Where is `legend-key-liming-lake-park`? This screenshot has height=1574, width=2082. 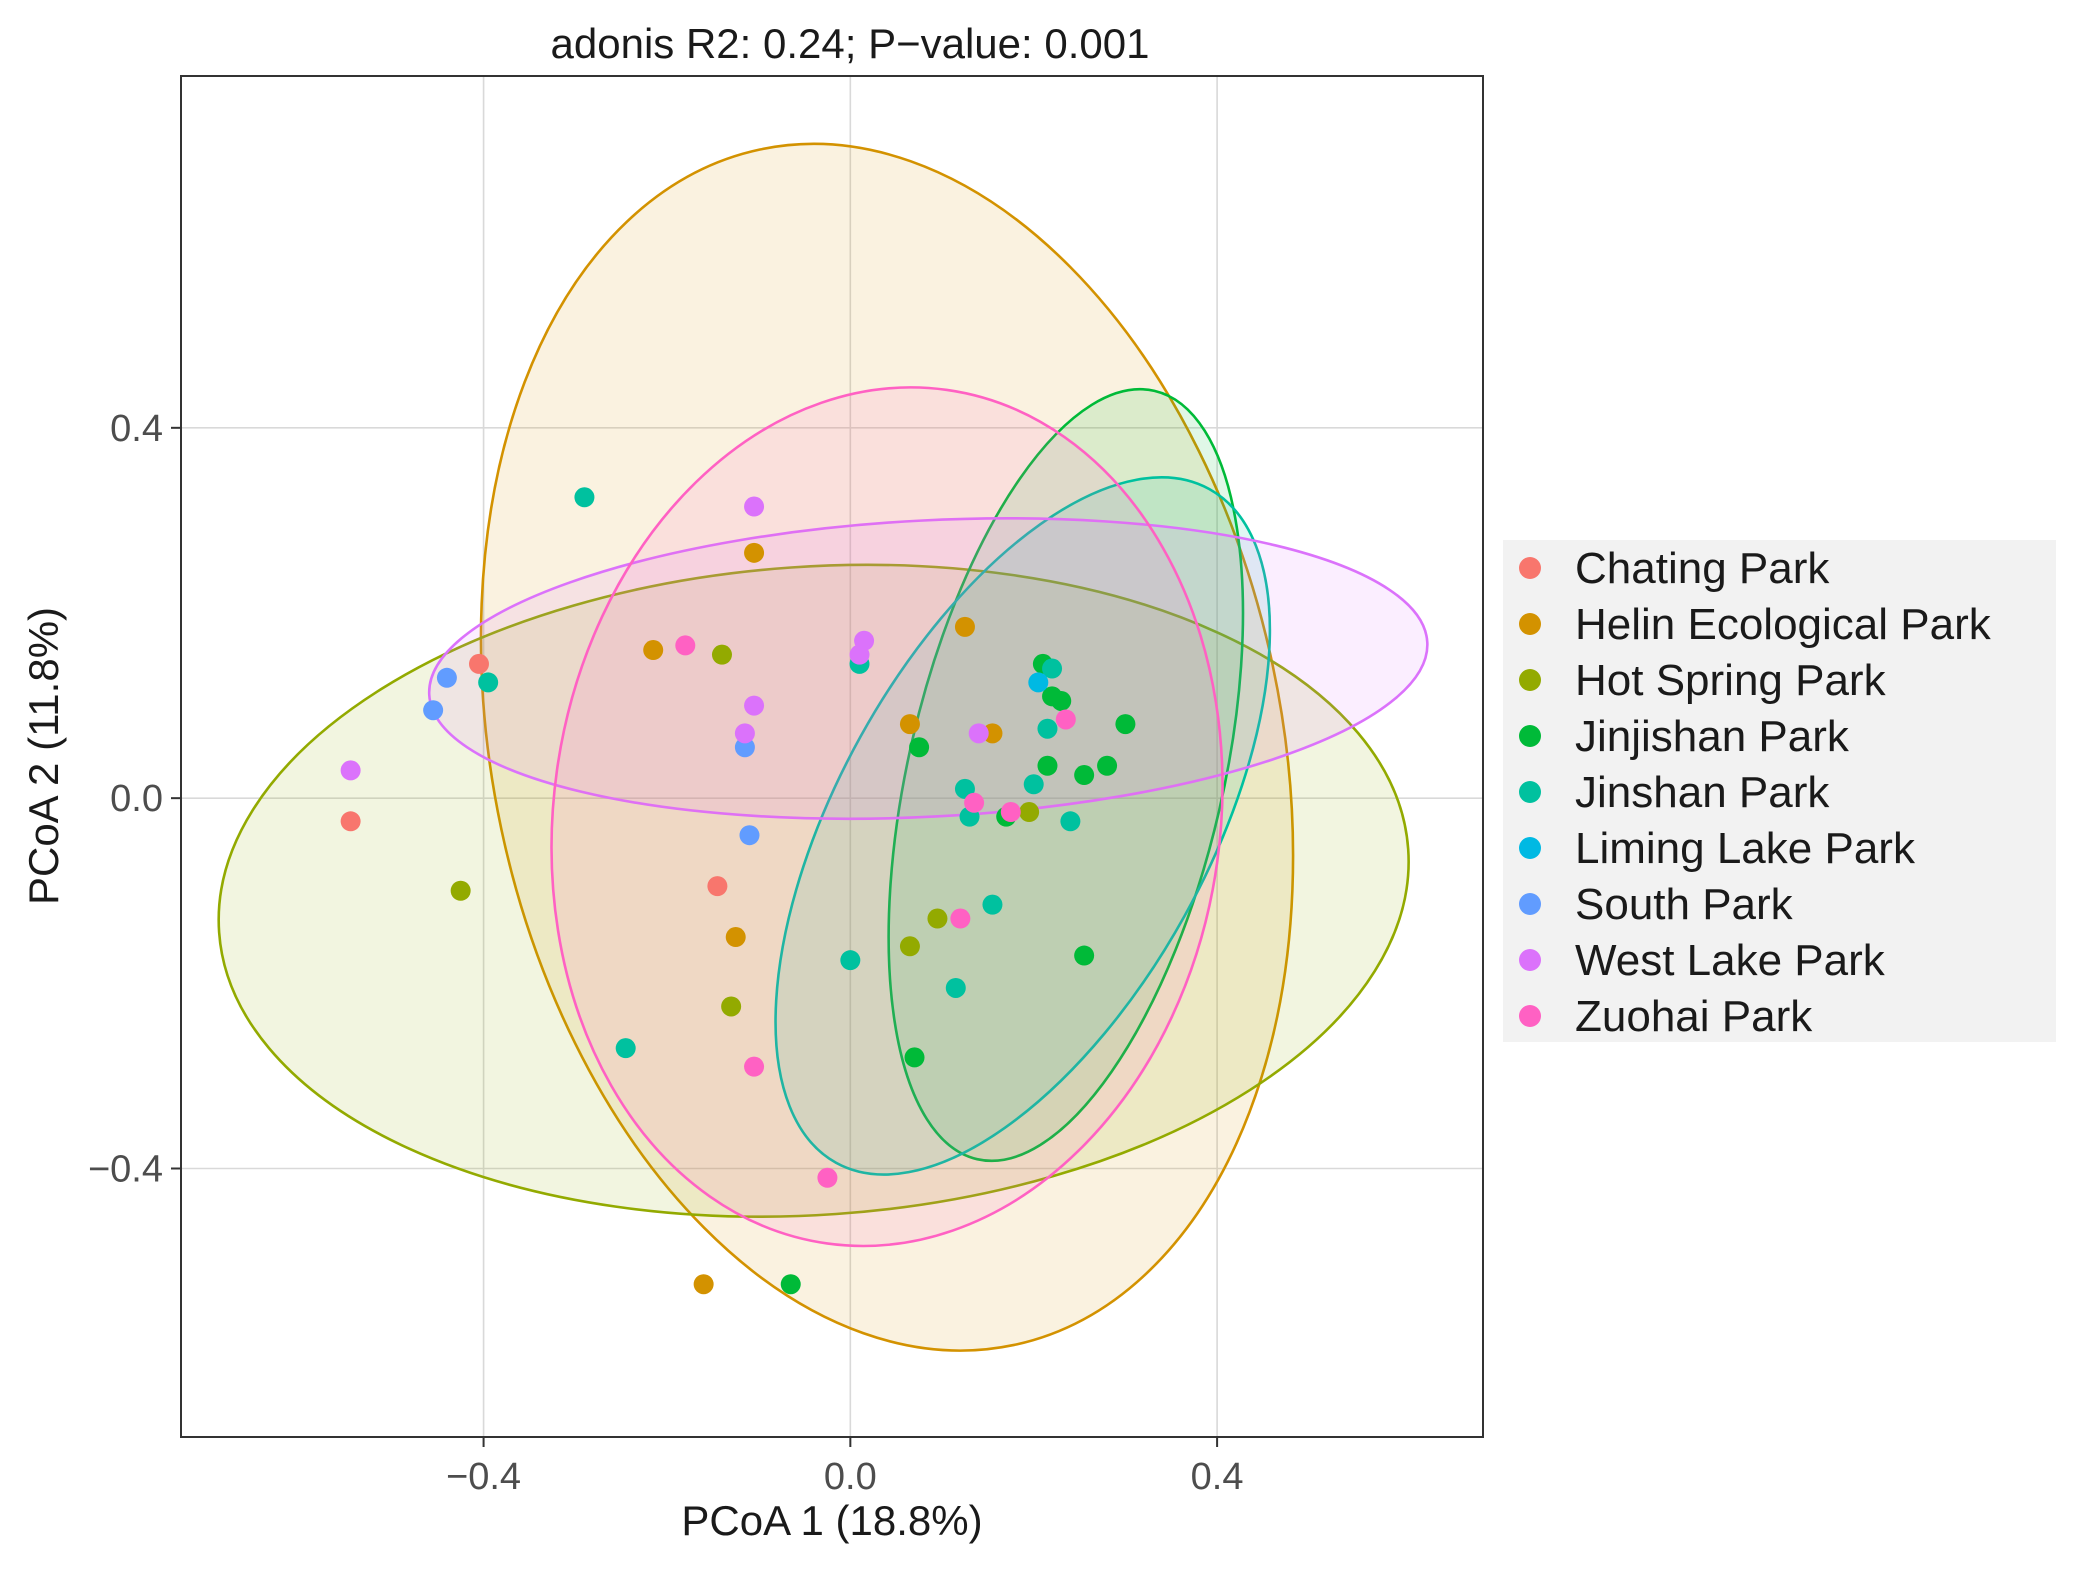 legend-key-liming-lake-park is located at coordinates (1530, 848).